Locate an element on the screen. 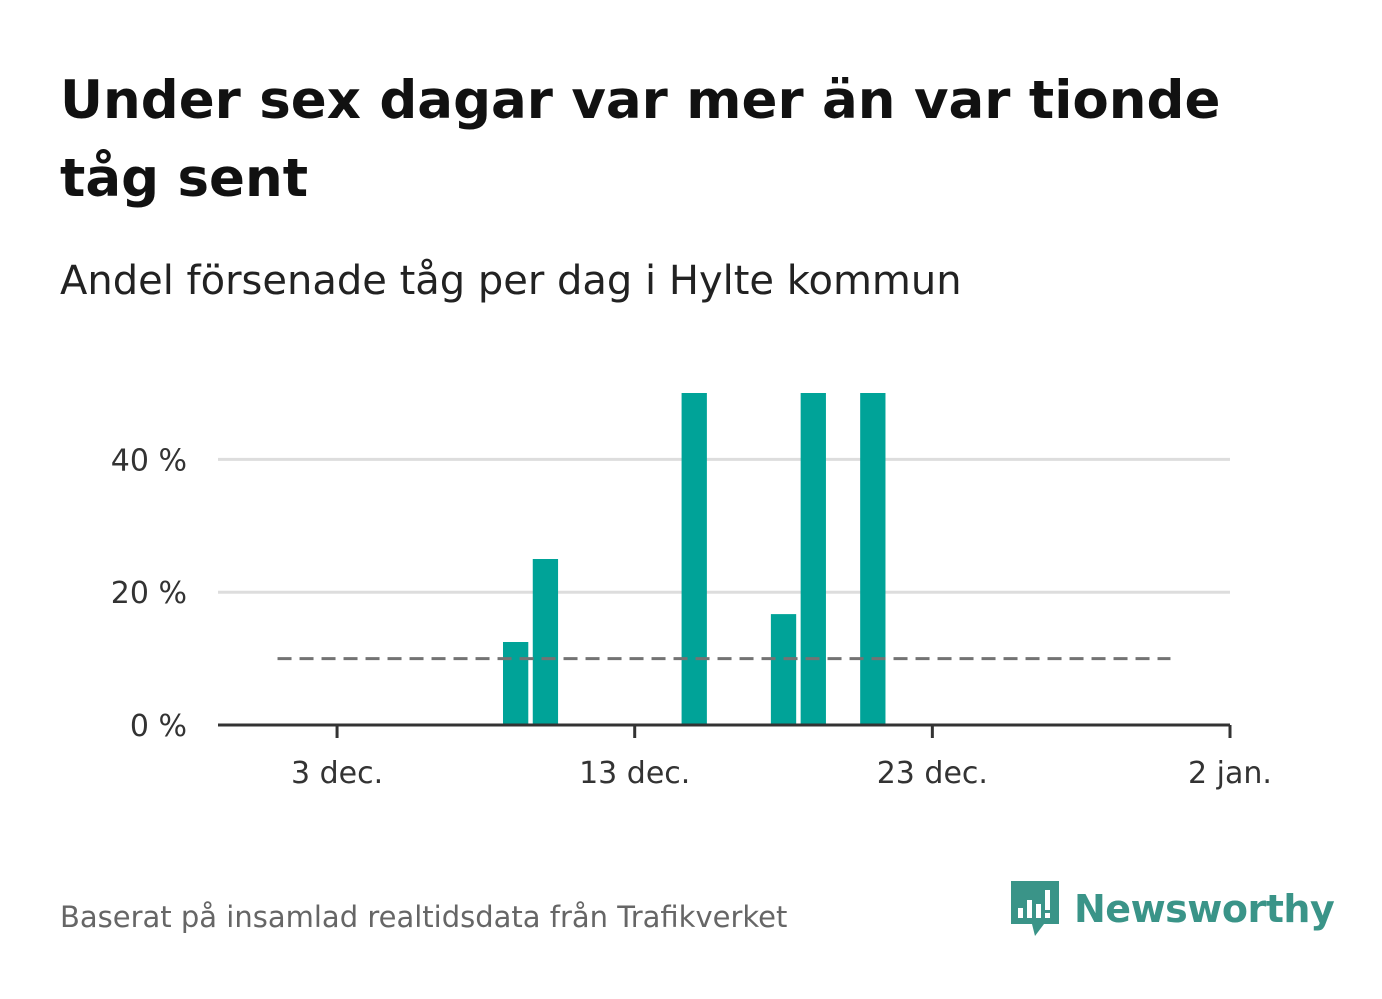  x-tick-label: 13 dec. is located at coordinates (634, 773).